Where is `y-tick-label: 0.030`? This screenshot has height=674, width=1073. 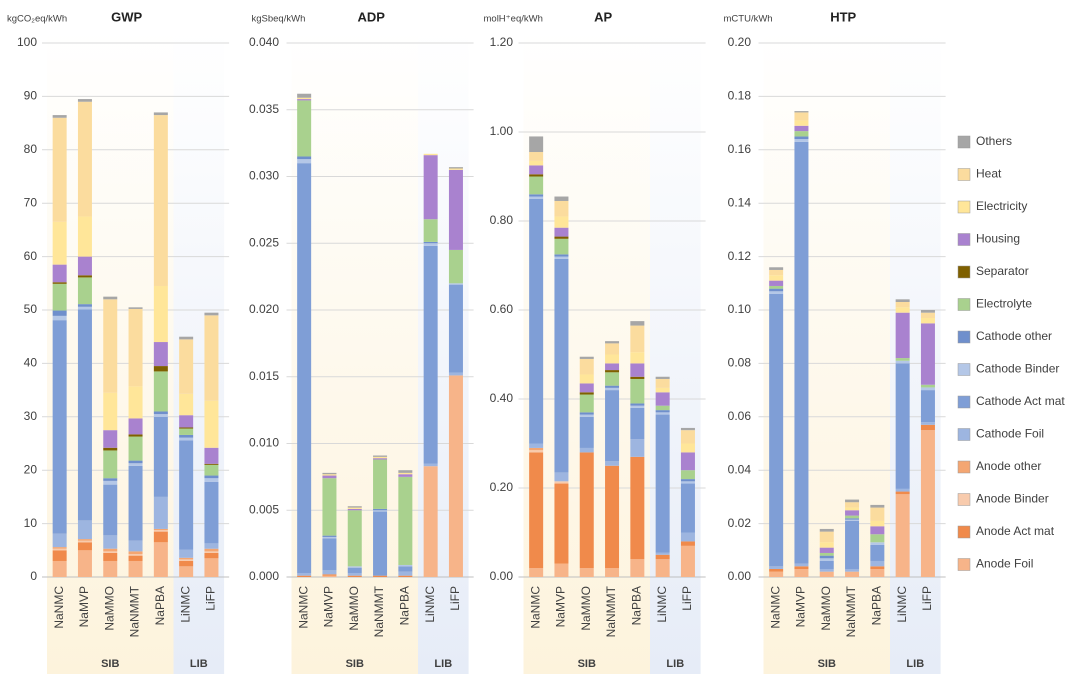 y-tick-label: 0.030 is located at coordinates (264, 176).